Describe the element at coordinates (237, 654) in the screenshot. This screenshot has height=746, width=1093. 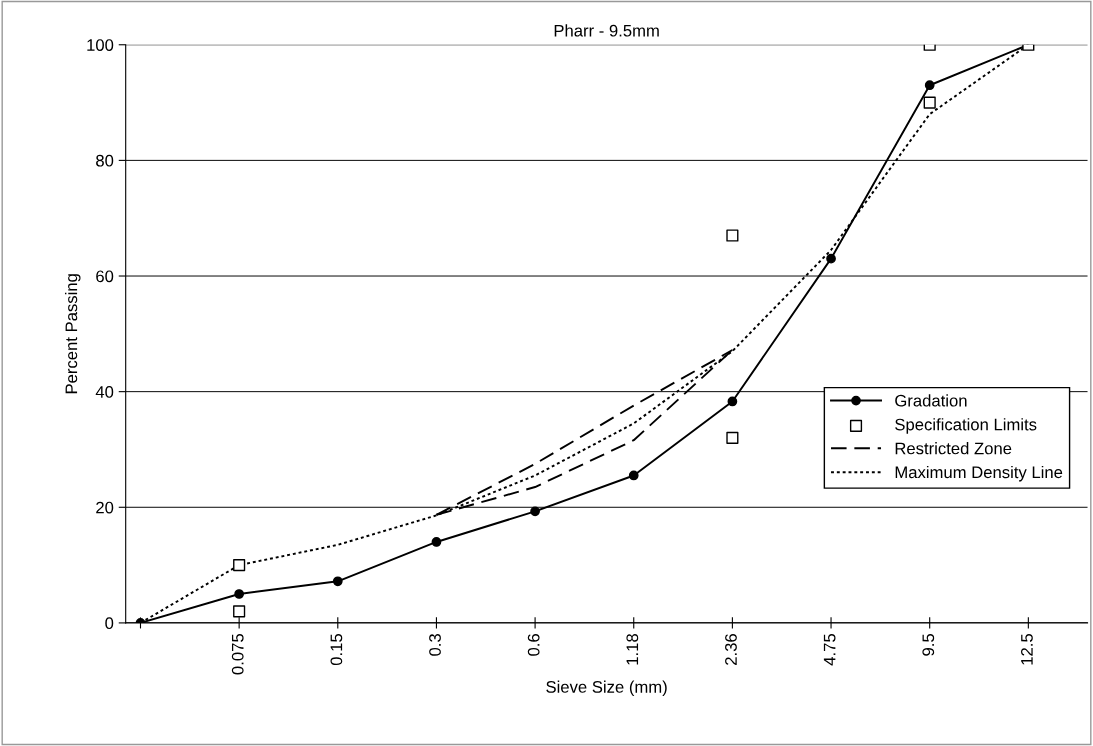
I see `x-tick-label: 0.075` at that location.